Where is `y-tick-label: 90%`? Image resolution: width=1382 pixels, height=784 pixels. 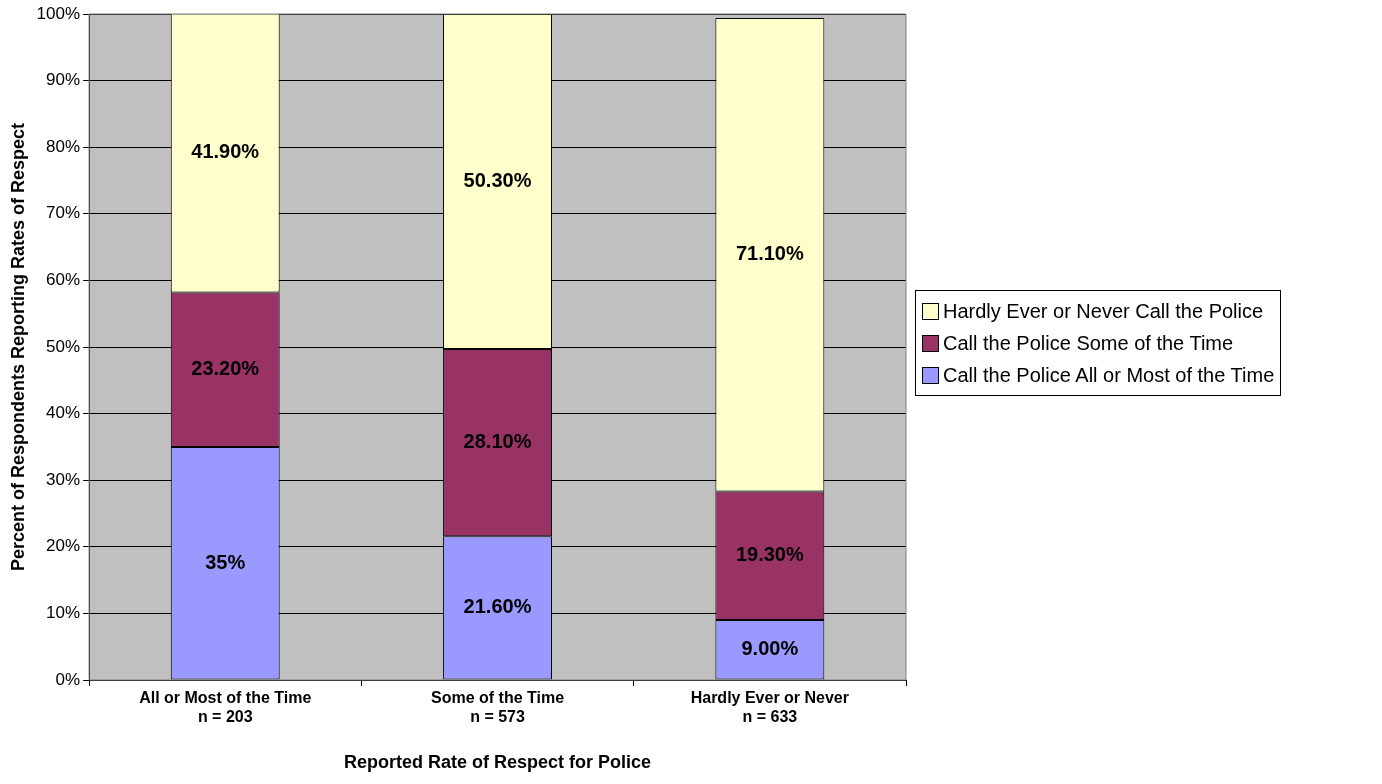 y-tick-label: 90% is located at coordinates (63, 80).